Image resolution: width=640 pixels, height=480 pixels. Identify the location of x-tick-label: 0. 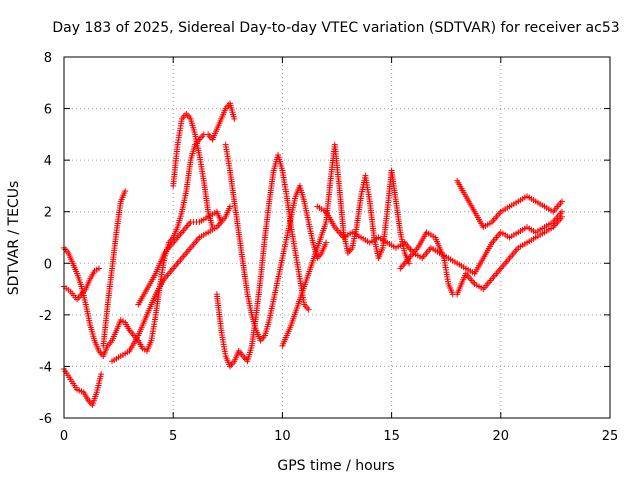
(64, 436).